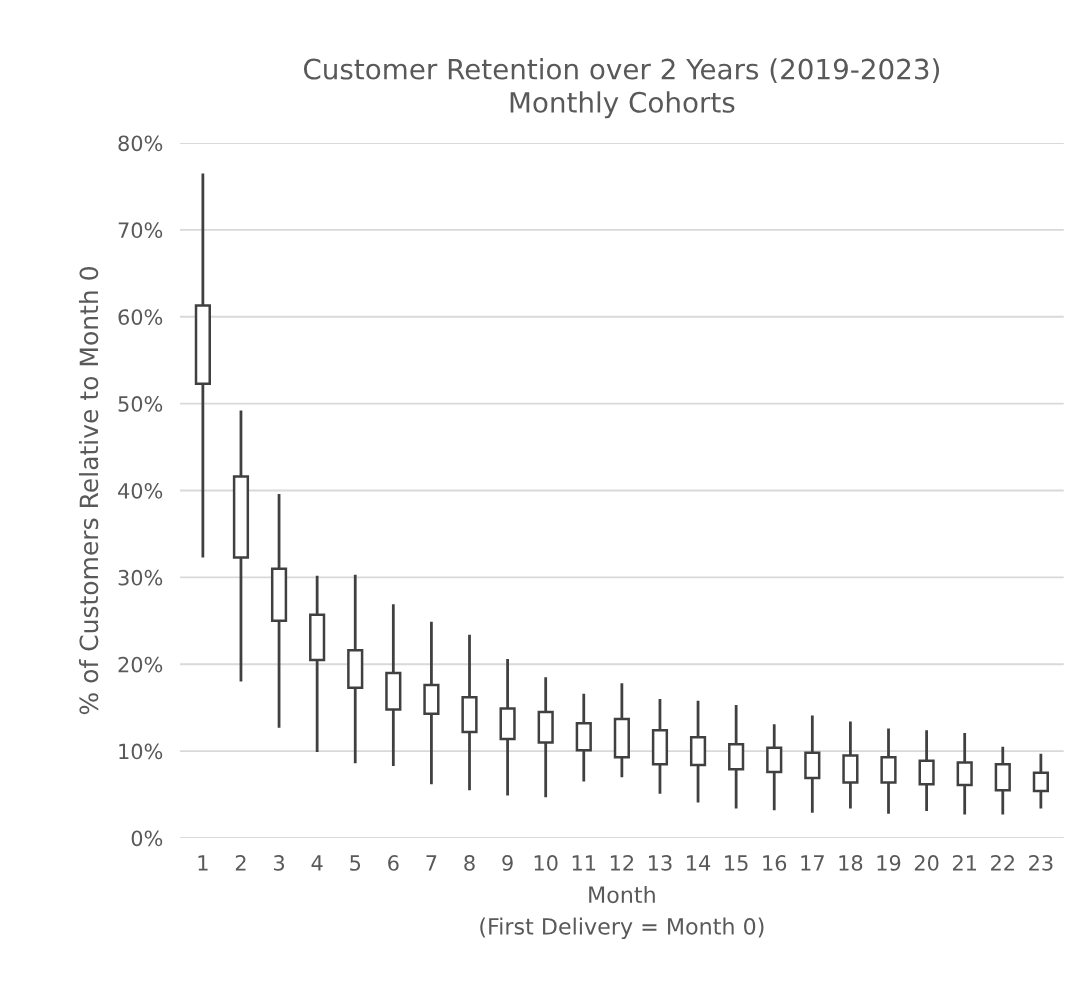 The width and height of the screenshot is (1091, 1000). Describe the element at coordinates (622, 912) in the screenshot. I see `x-axis-title: Month (First Delivery = Month 0)` at that location.